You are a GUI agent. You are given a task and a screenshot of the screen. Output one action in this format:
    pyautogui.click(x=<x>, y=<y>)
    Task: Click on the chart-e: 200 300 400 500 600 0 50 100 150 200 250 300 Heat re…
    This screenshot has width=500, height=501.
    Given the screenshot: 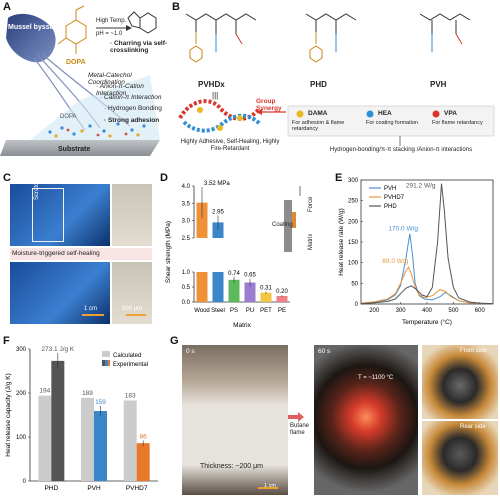 What is the action you would take?
    pyautogui.click(x=416, y=252)
    